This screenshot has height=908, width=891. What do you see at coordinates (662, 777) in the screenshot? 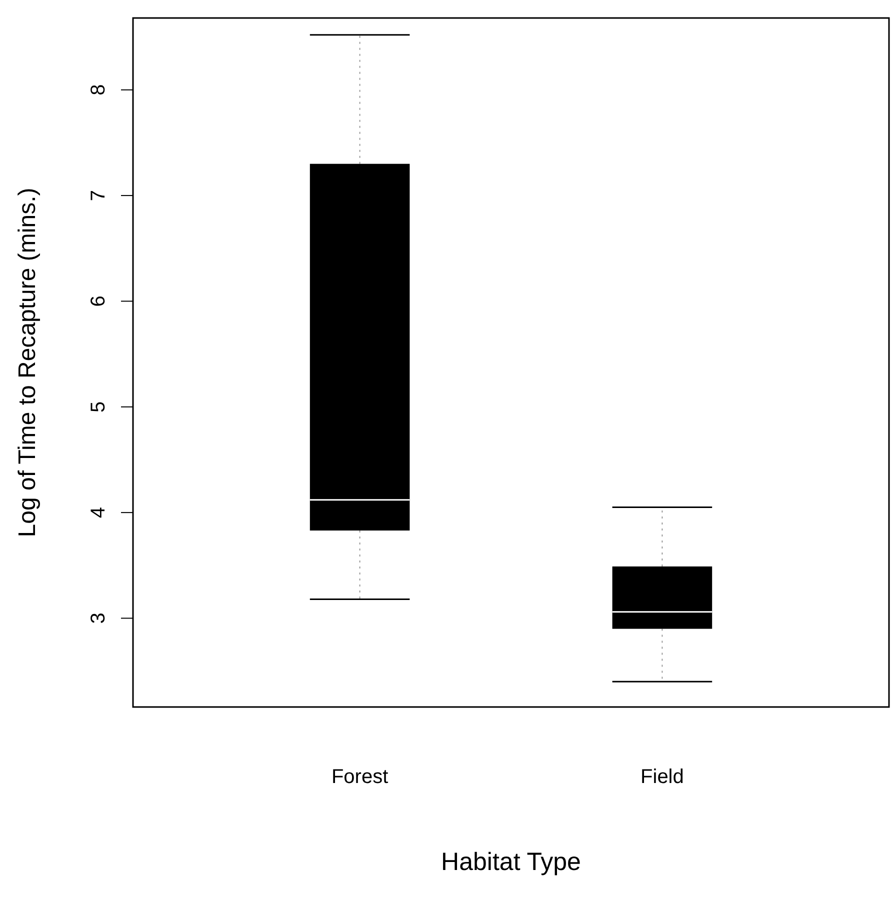
I see `x-tick-label: Field` at bounding box center [662, 777].